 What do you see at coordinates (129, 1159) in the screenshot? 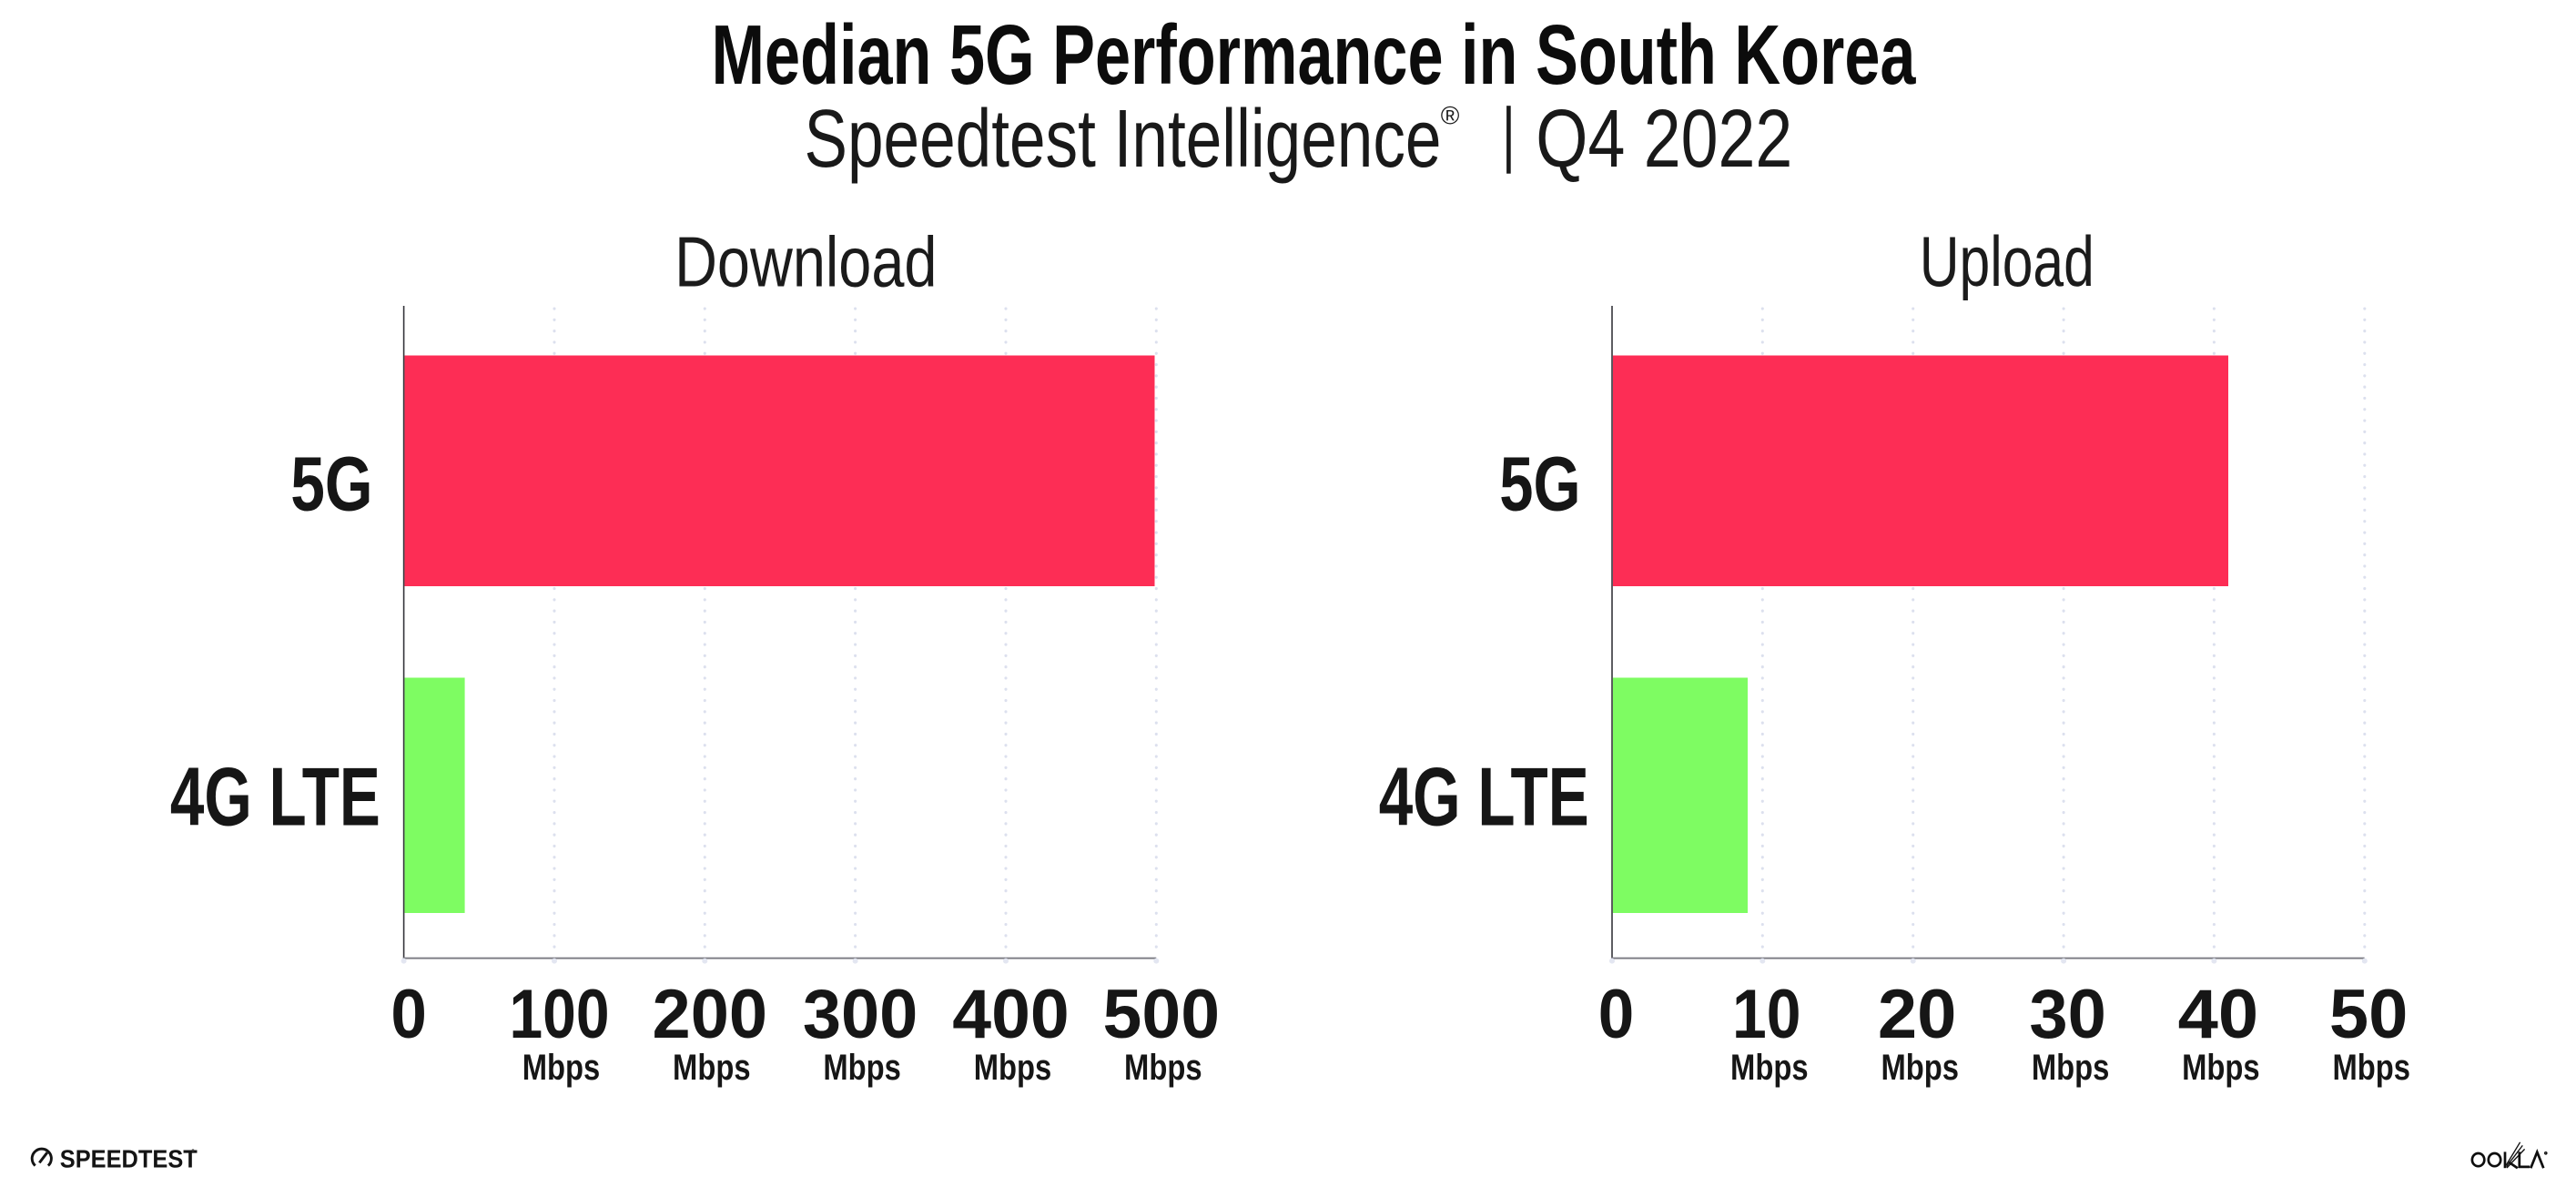
I see `svg-text: SPEEDTEST` at bounding box center [129, 1159].